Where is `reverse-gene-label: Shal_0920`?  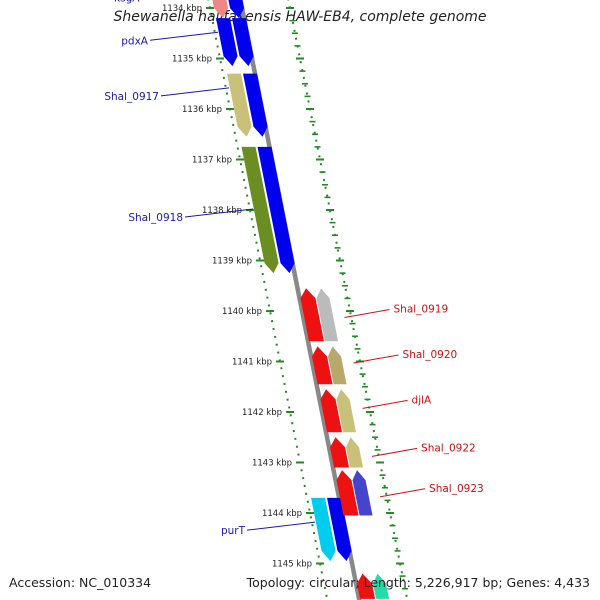 reverse-gene-label: Shal_0920 is located at coordinates (430, 355).